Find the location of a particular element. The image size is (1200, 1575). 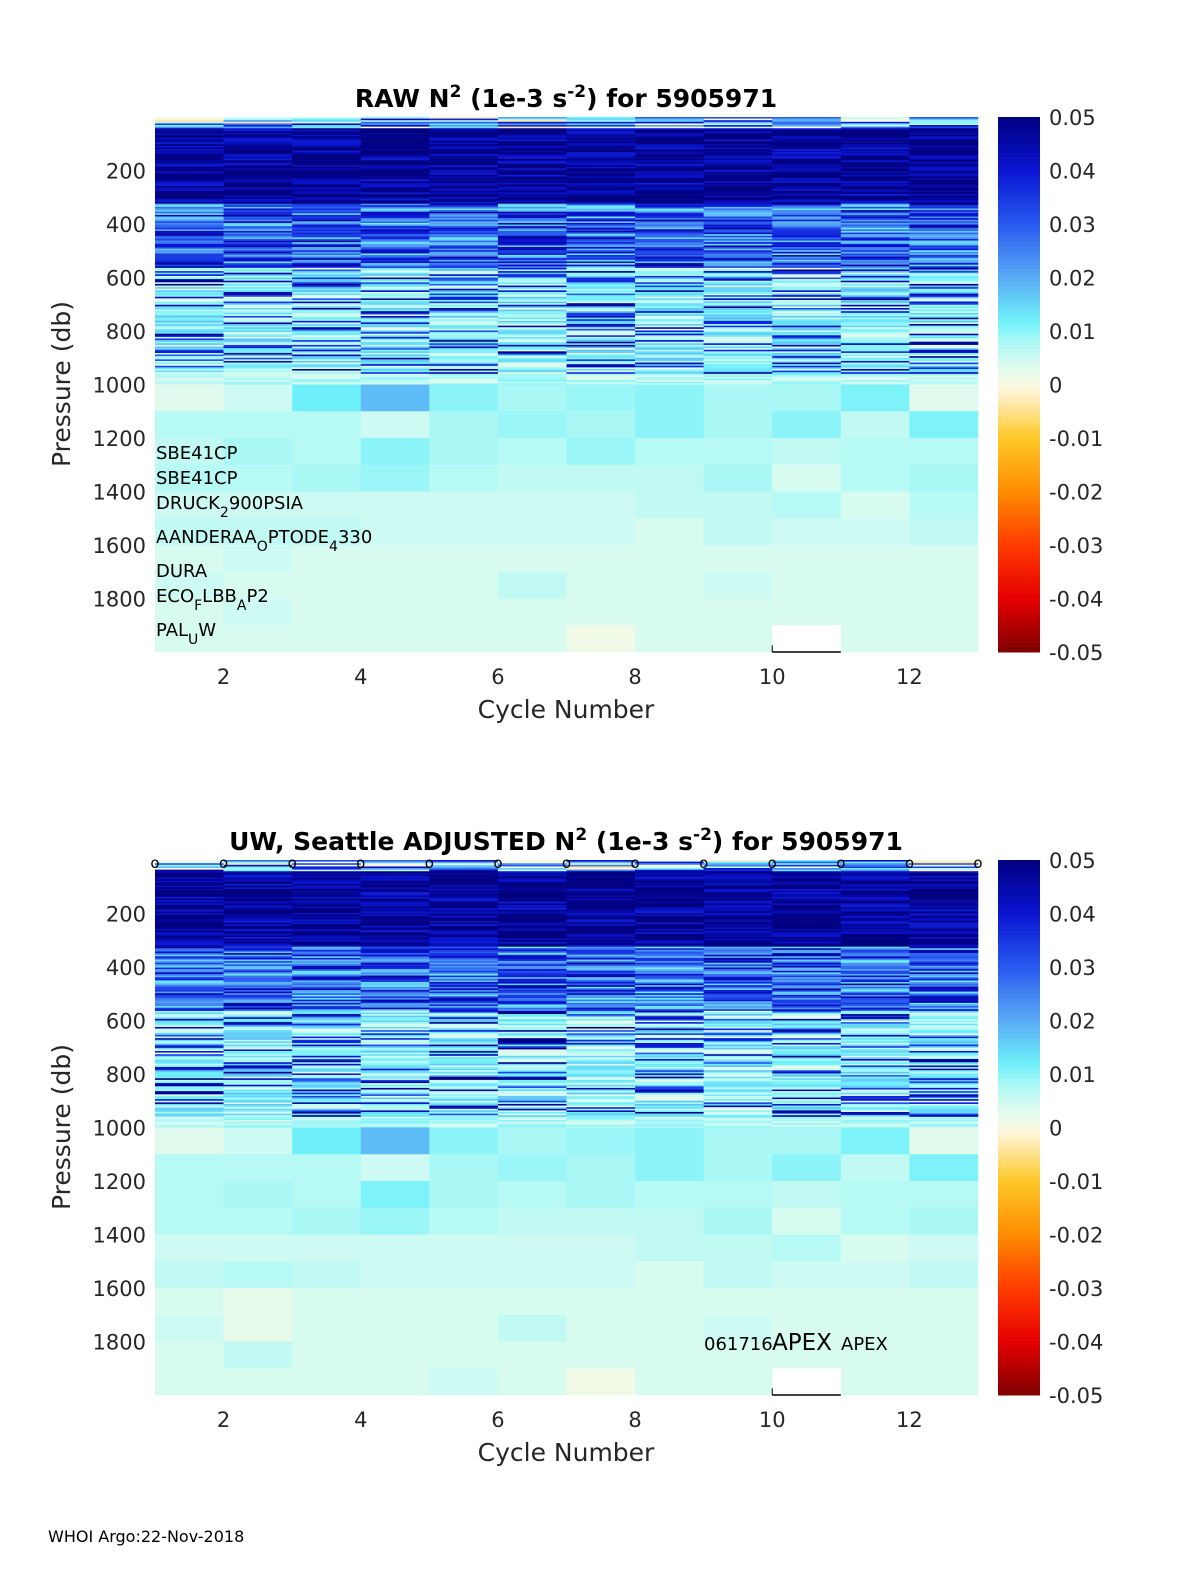

y-tick-label: 1800 is located at coordinates (119, 1343).